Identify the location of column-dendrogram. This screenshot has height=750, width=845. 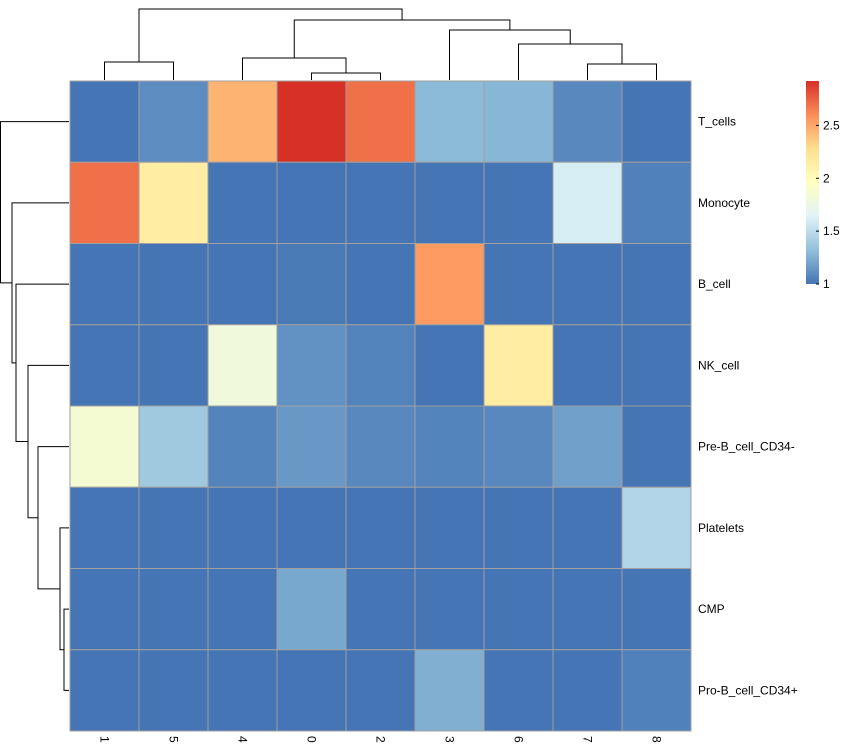
(380, 44).